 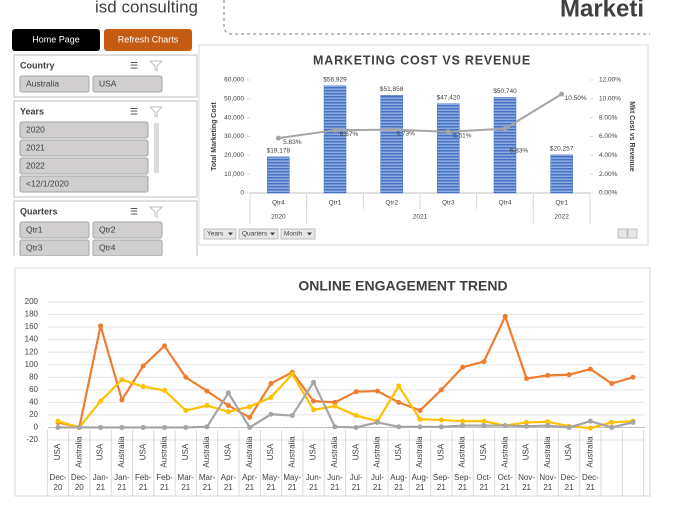 I want to click on data-label: $20,257, so click(x=562, y=149).